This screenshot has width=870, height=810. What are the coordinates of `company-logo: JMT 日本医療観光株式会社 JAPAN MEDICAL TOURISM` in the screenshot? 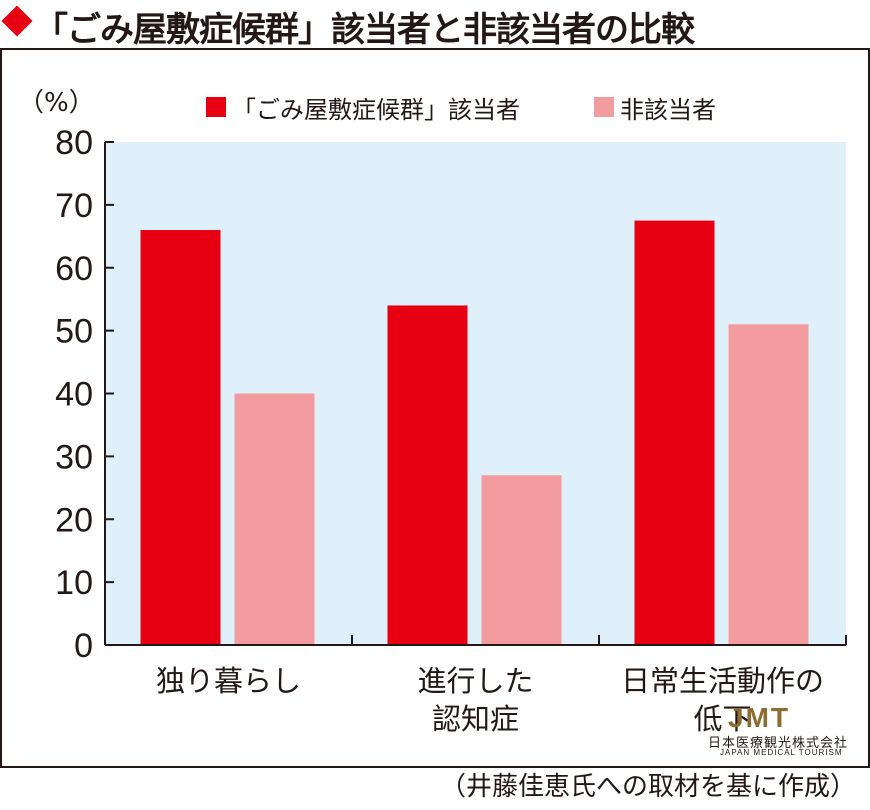 It's located at (780, 731).